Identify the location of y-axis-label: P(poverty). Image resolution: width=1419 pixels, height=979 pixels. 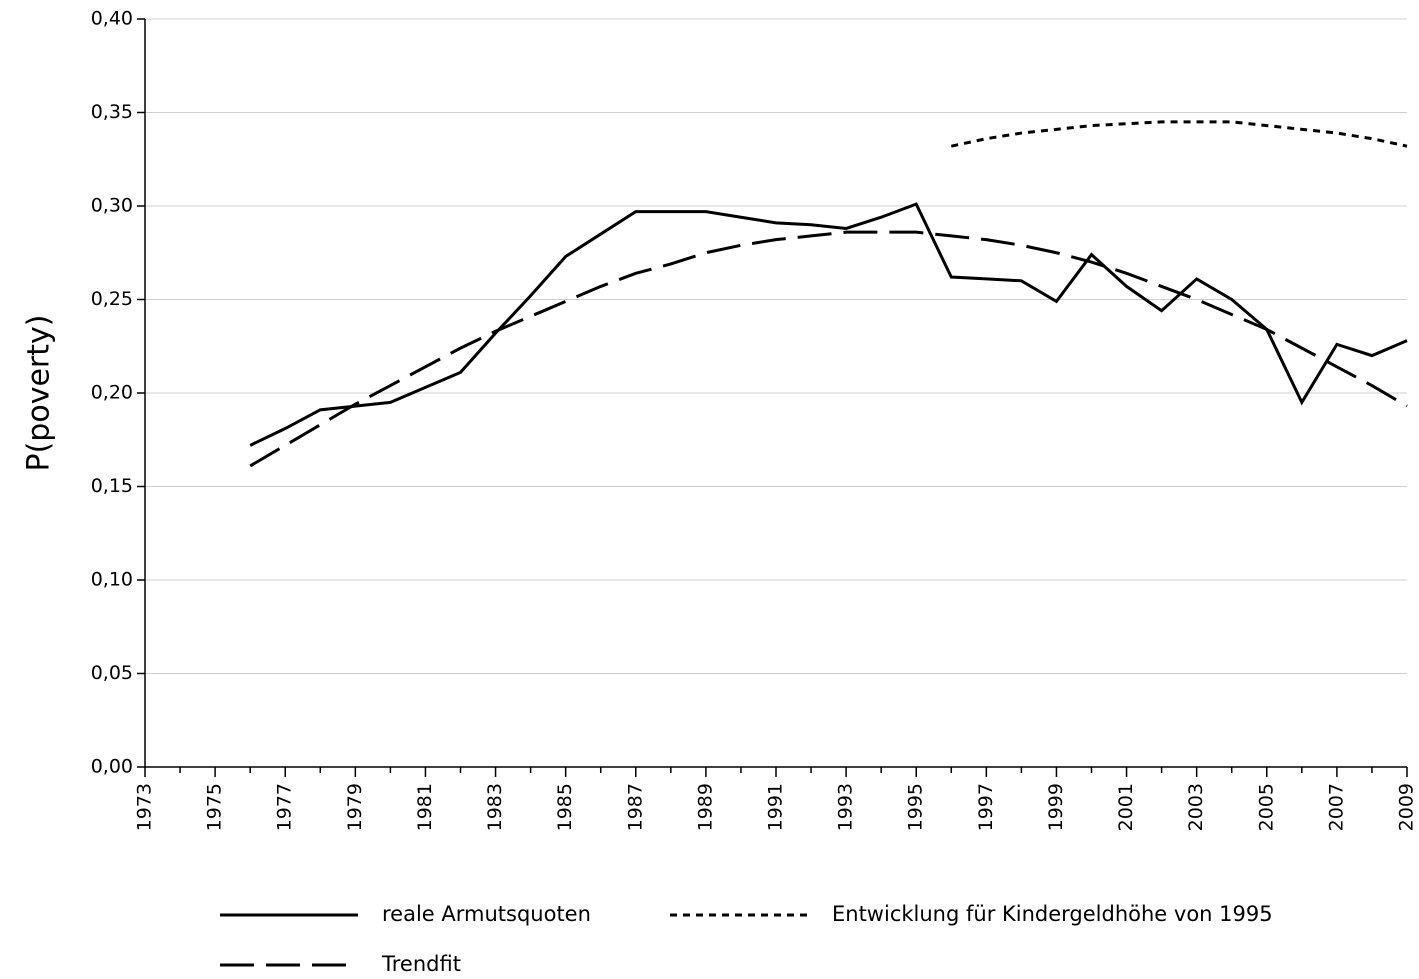
(39, 393).